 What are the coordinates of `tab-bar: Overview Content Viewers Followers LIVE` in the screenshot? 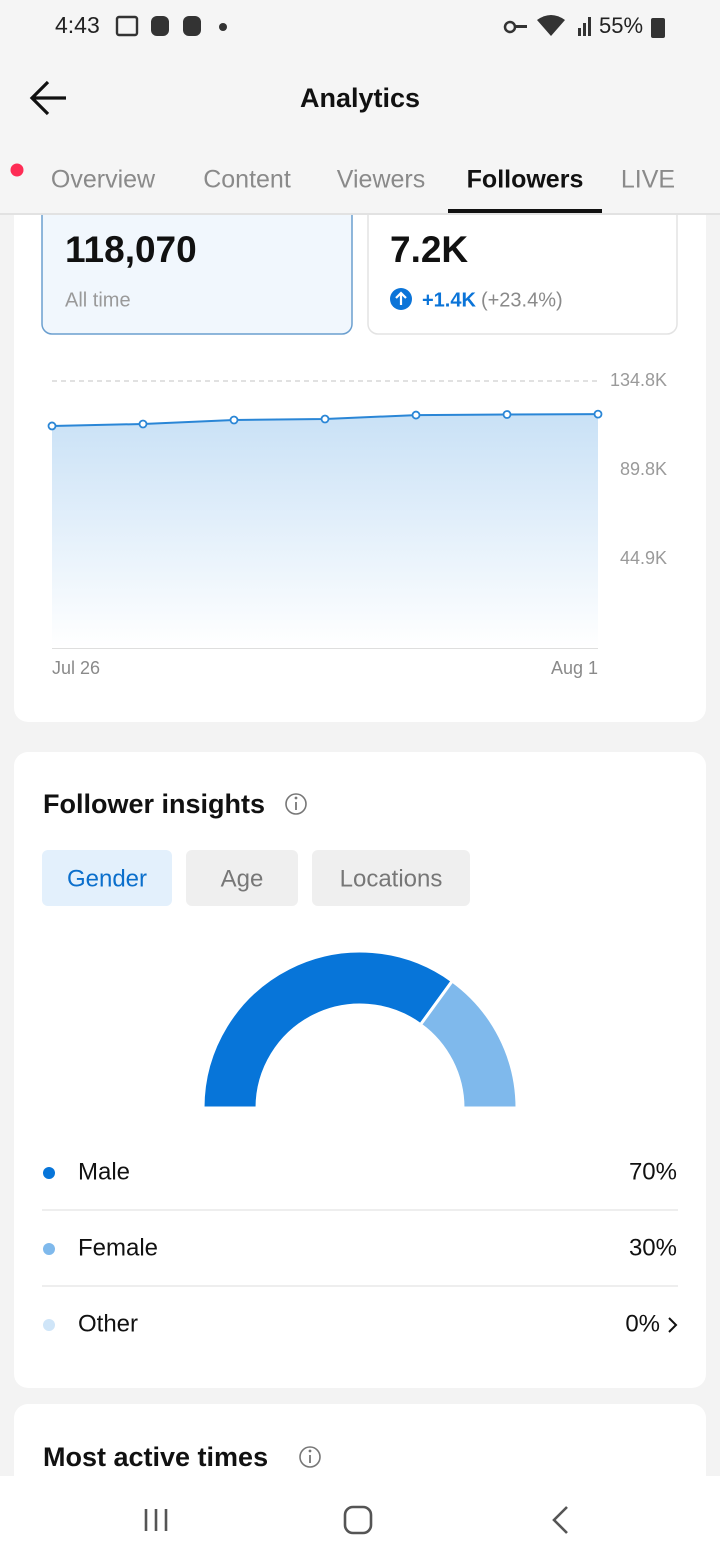 It's located at (363, 189).